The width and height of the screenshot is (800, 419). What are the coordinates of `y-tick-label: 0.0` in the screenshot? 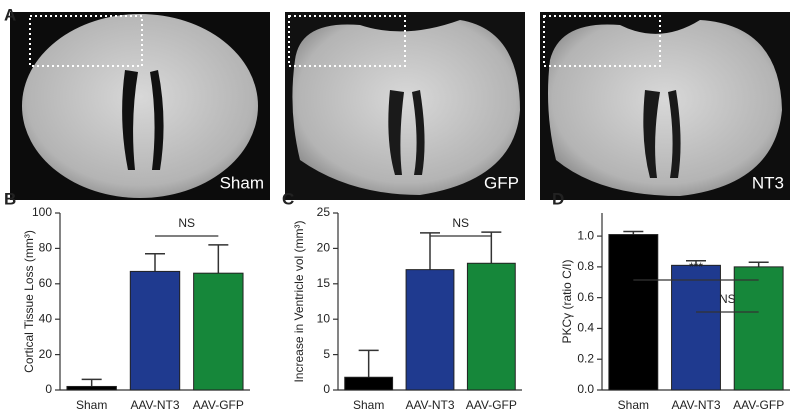 It's located at (585, 389).